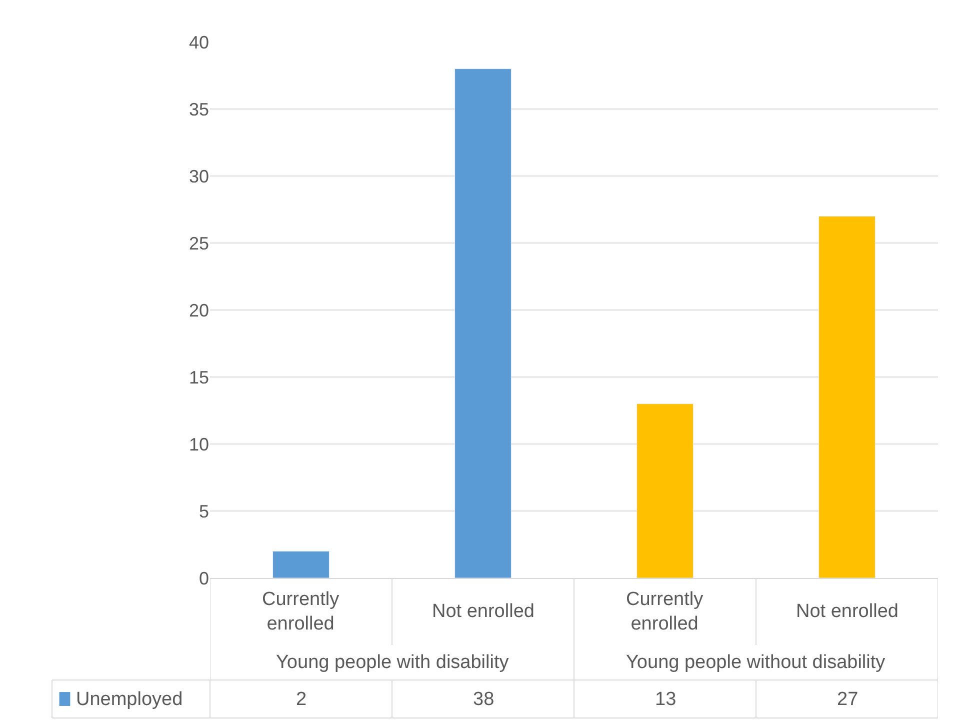 The height and width of the screenshot is (724, 955). I want to click on y-tick-label: 25, so click(198, 243).